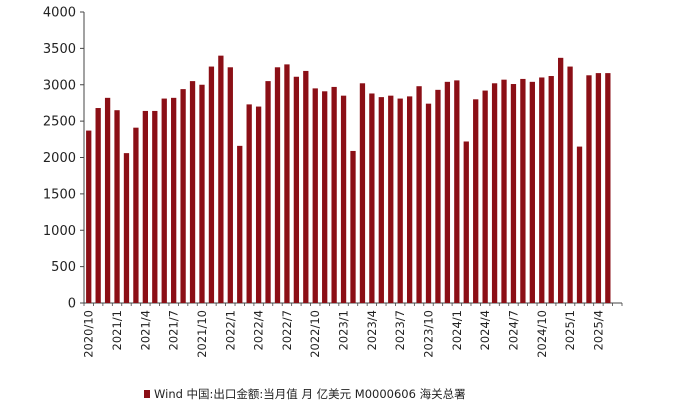  I want to click on x-tick-label: 2023/10, so click(429, 334).